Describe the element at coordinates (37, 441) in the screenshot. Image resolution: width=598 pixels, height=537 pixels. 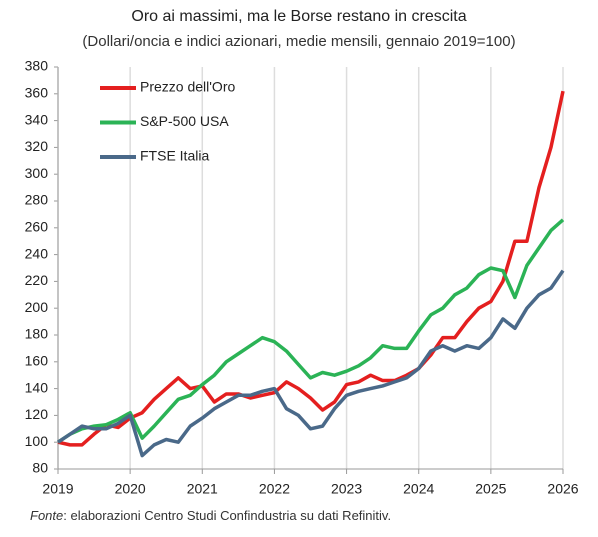
I see `y-tick-label: 100` at that location.